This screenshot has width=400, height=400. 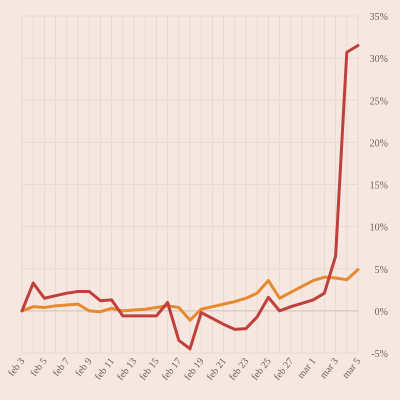 What do you see at coordinates (379, 228) in the screenshot?
I see `y-tick-label: 10%` at bounding box center [379, 228].